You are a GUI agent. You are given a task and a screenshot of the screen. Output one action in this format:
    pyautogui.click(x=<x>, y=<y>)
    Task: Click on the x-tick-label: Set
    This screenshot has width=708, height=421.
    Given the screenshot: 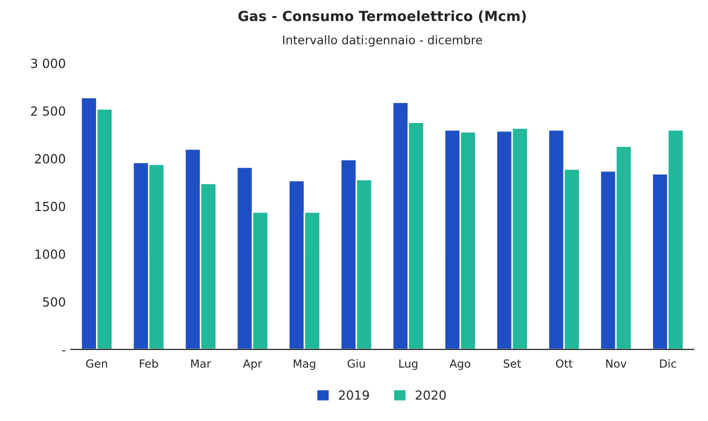 What is the action you would take?
    pyautogui.click(x=512, y=363)
    